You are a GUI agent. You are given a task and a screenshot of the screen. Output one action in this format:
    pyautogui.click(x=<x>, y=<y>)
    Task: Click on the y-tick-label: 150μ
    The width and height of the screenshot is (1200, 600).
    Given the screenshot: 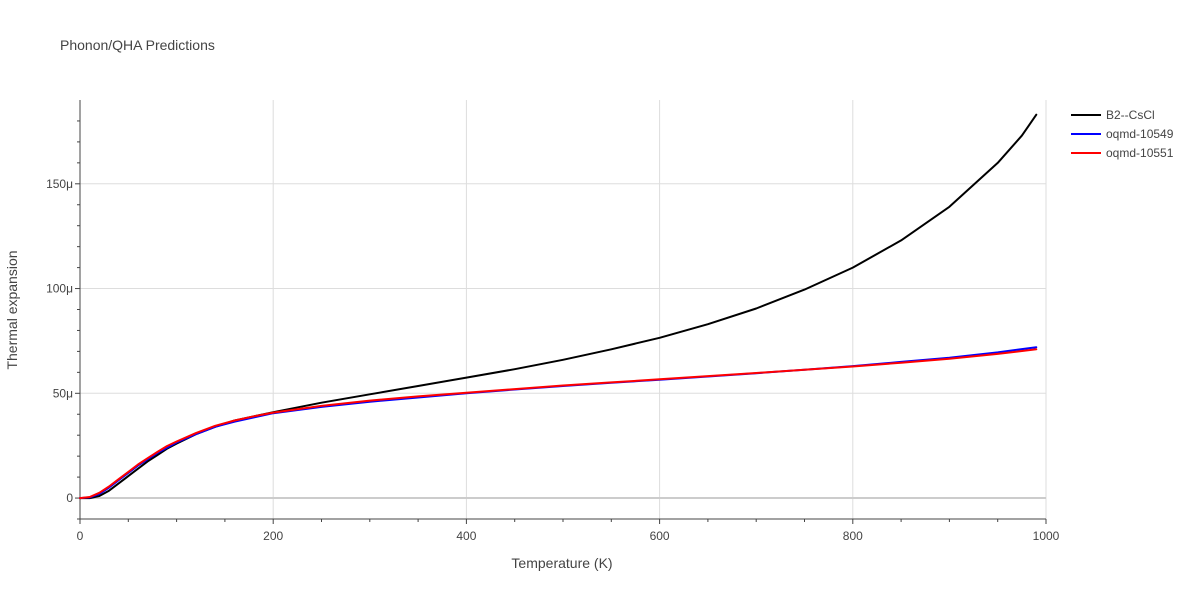 What is the action you would take?
    pyautogui.click(x=59, y=184)
    